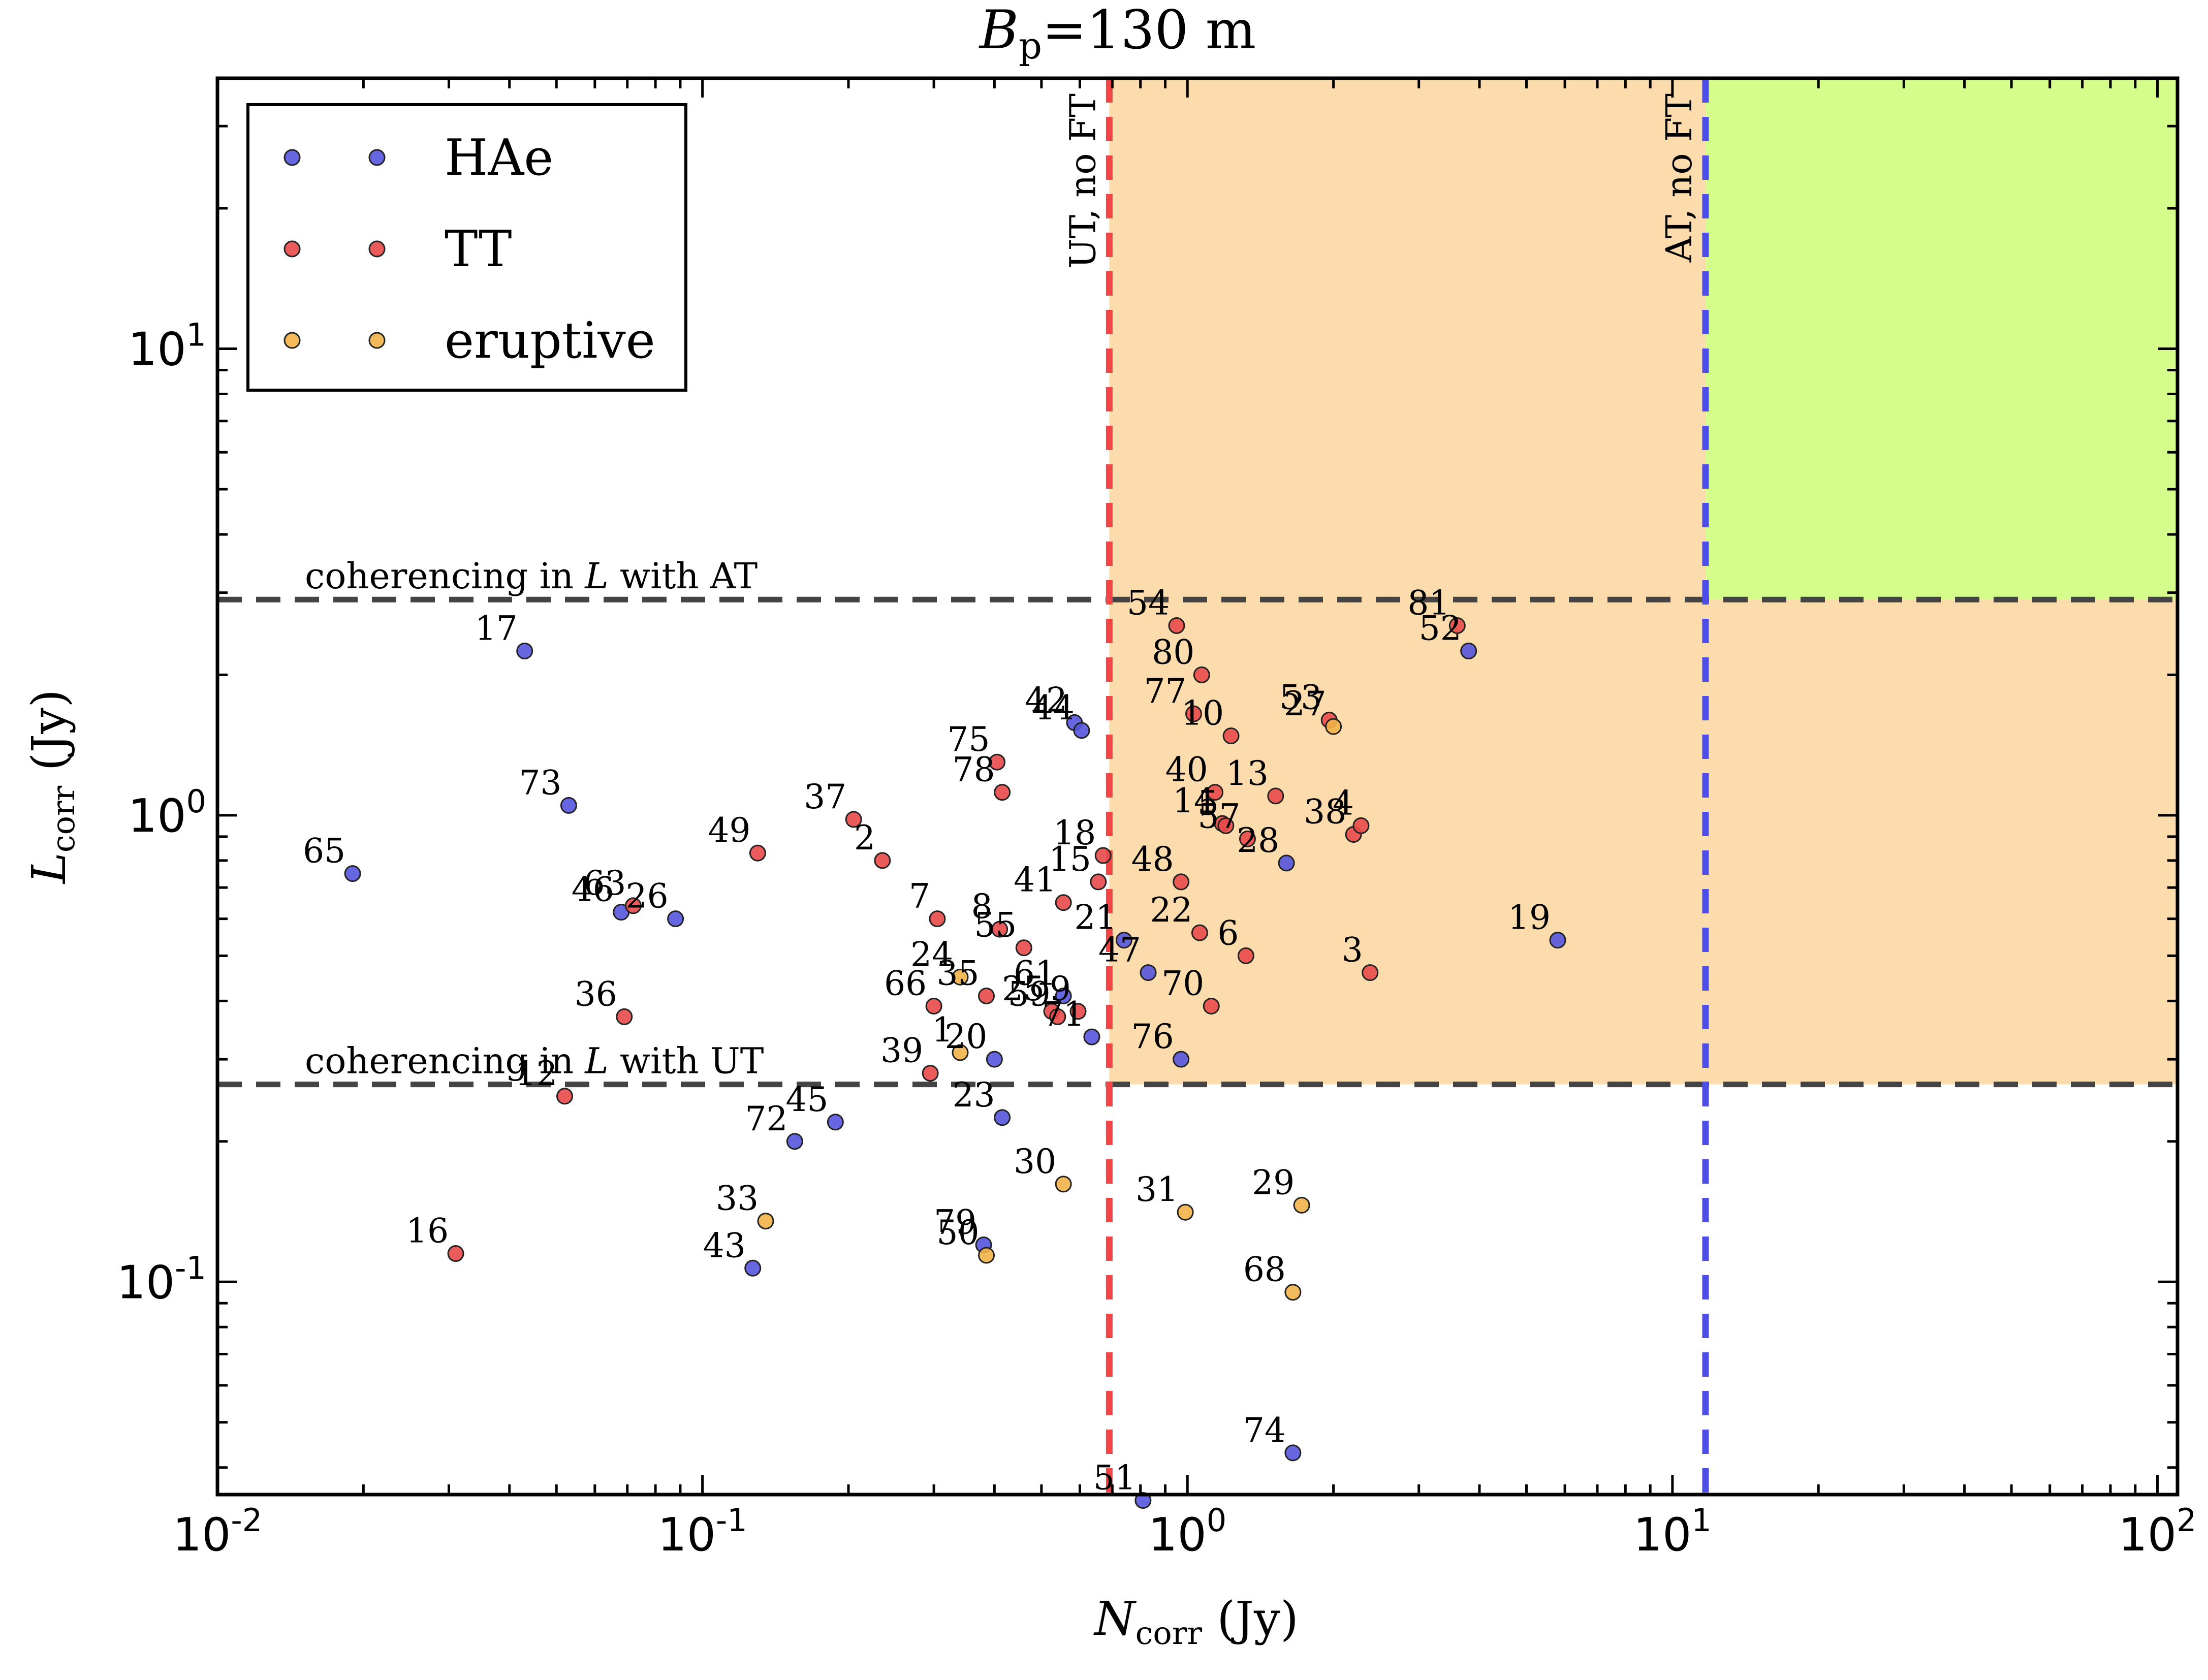 This screenshot has height=1680, width=2208. Describe the element at coordinates (737, 1198) in the screenshot. I see `point-label-33: 33` at that location.